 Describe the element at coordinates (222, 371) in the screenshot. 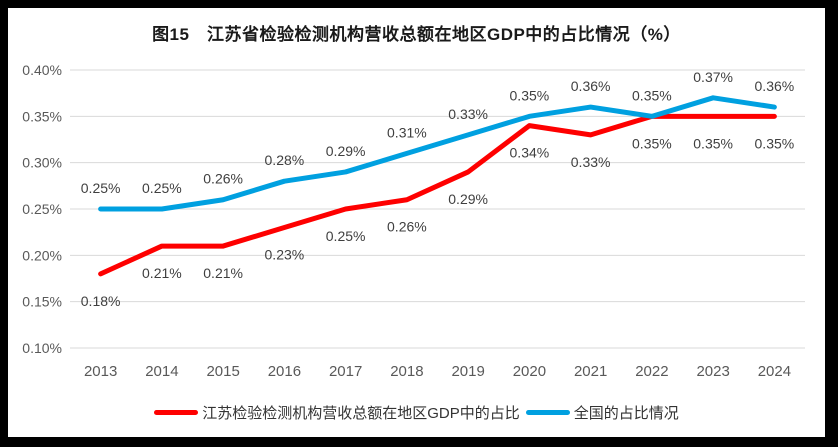

I see `x-tick-label: 2015` at that location.